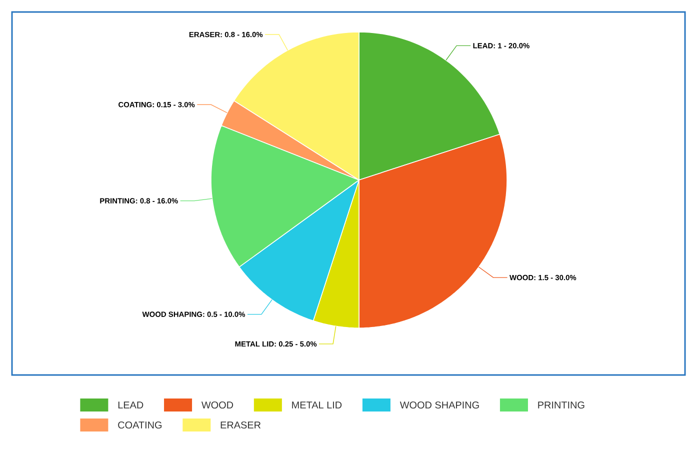 The width and height of the screenshot is (697, 456). I want to click on legend-label: METAL LID, so click(317, 405).